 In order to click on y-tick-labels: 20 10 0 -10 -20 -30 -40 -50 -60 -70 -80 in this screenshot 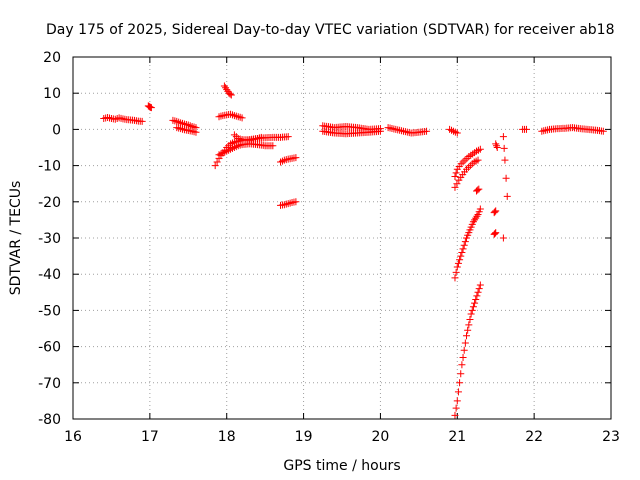, I will do `click(49, 239)`.